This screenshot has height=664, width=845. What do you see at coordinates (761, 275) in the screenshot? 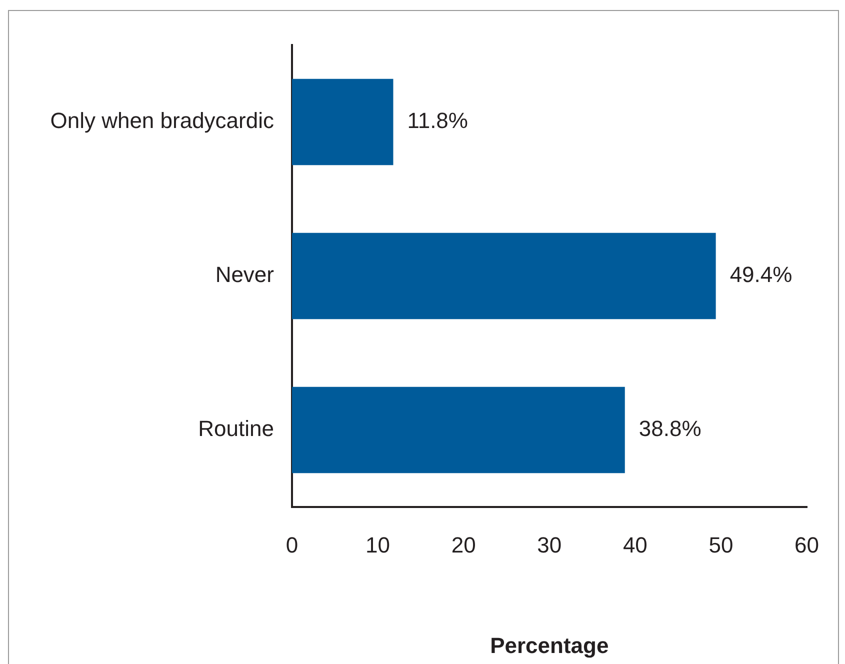
I see `data-label: 49.4%` at bounding box center [761, 275].